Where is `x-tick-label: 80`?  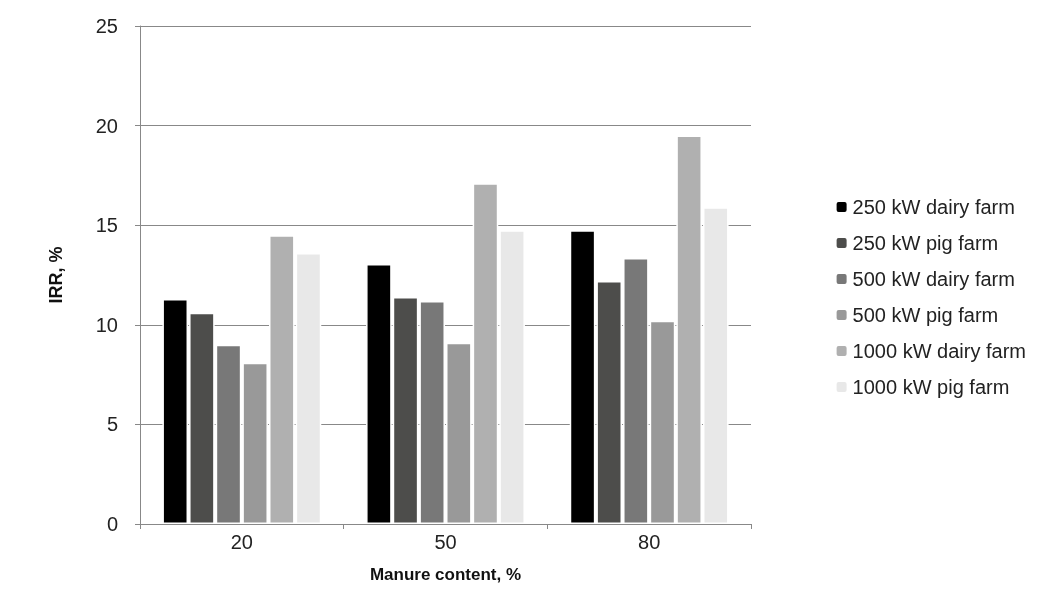
x-tick-label: 80 is located at coordinates (649, 542).